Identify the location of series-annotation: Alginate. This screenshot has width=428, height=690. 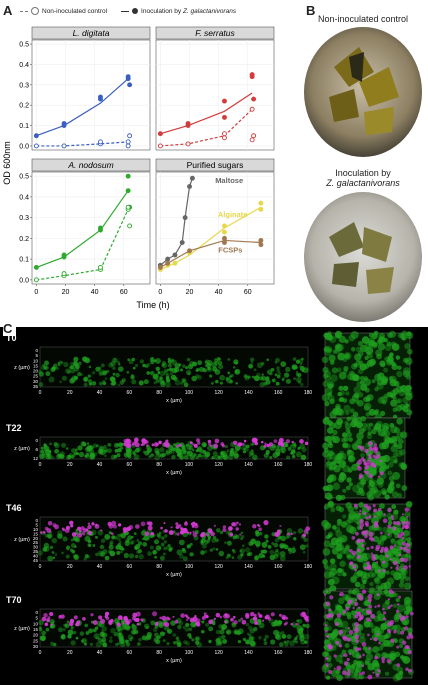
(233, 214).